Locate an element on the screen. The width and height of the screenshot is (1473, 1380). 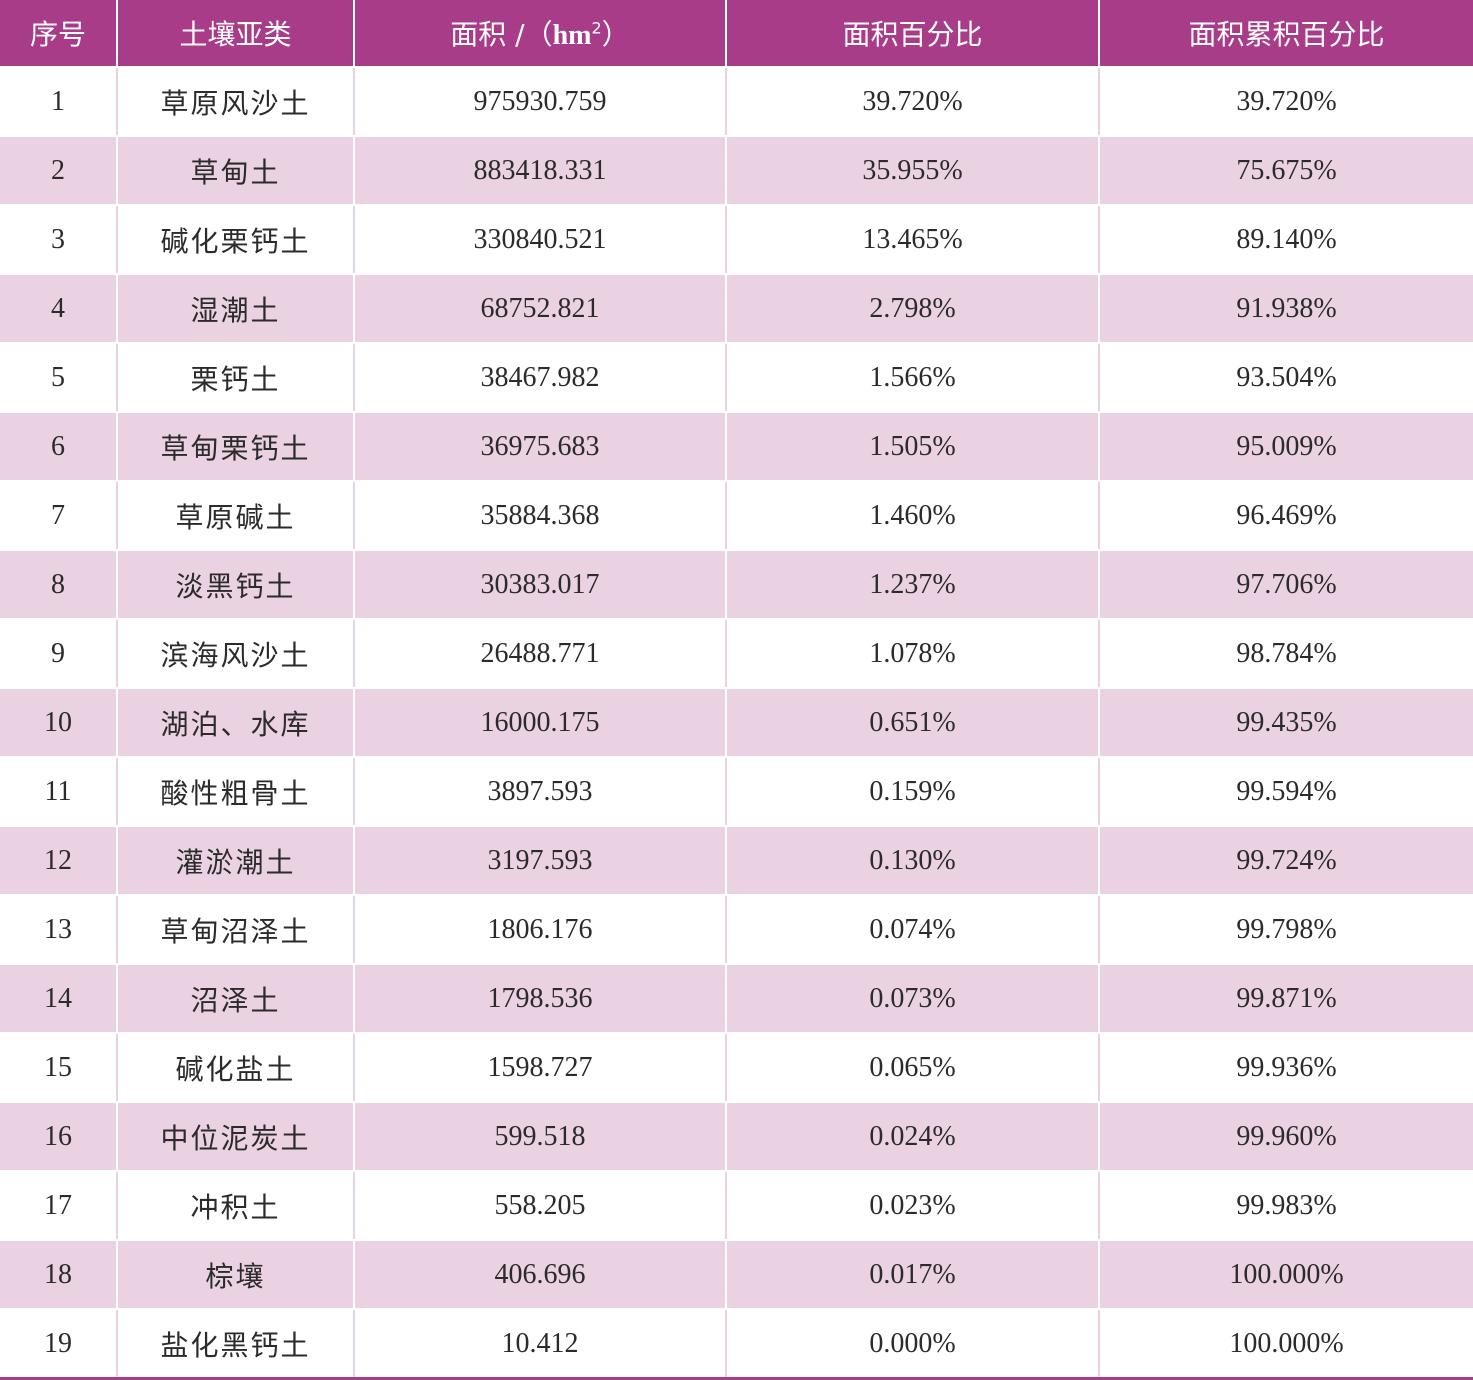
cell-index: 5 is located at coordinates (59, 378).